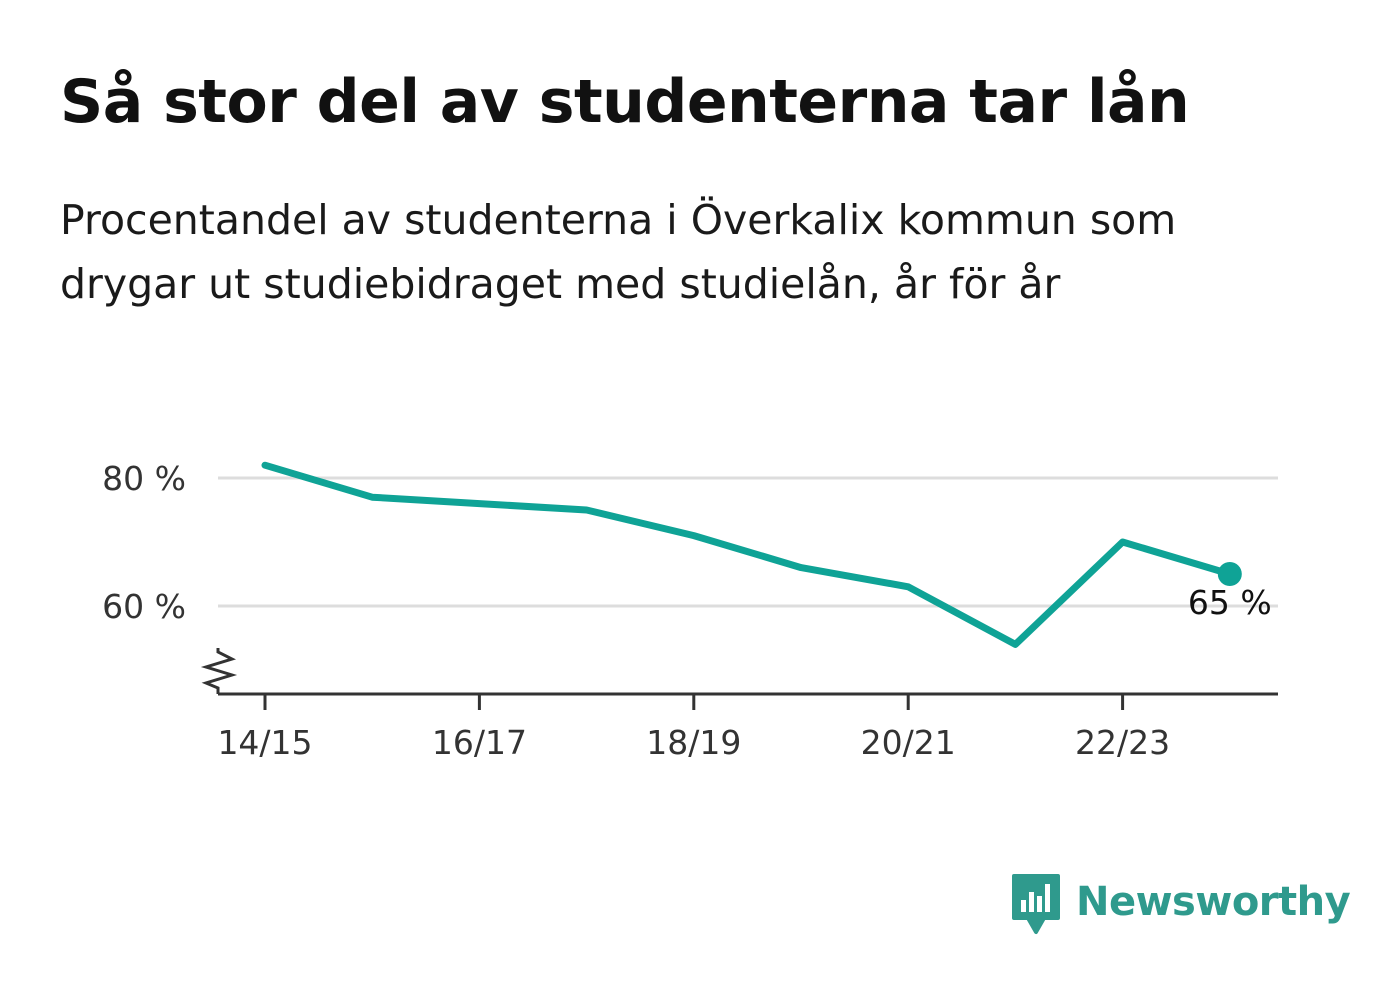 The height and width of the screenshot is (999, 1382). I want to click on newsworthy-bar-chart-icon, so click(1036, 904).